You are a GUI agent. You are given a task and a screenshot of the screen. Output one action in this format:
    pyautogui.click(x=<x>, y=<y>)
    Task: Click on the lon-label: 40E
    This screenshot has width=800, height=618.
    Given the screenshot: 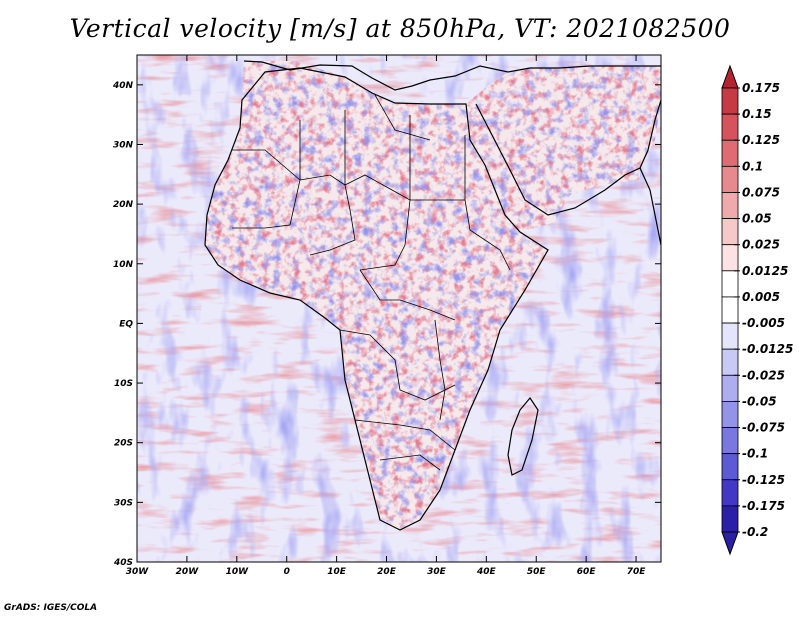 What is the action you would take?
    pyautogui.click(x=486, y=572)
    